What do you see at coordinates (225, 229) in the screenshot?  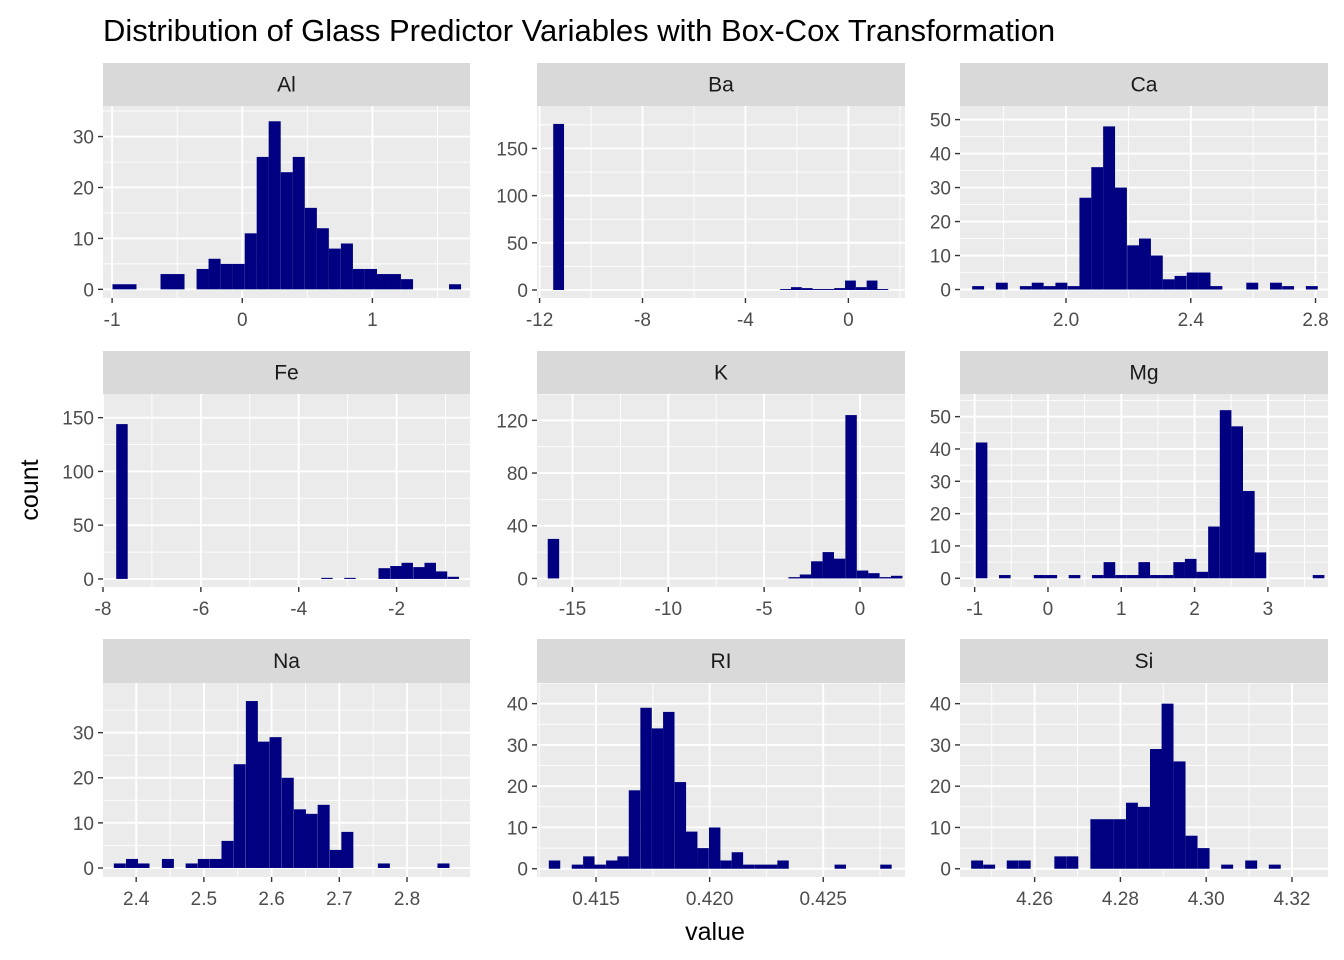 I see `axes: 0 10 20 30 -1 0 1` at bounding box center [225, 229].